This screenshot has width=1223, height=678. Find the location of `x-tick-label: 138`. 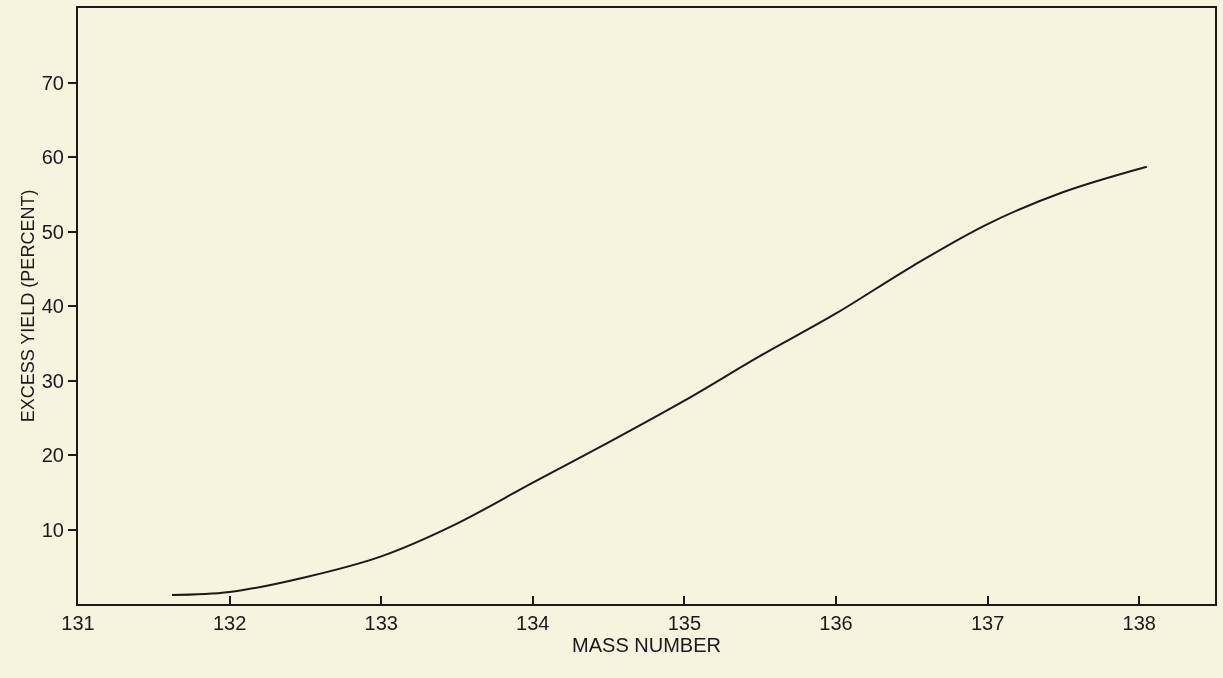

x-tick-label: 138 is located at coordinates (1139, 623).